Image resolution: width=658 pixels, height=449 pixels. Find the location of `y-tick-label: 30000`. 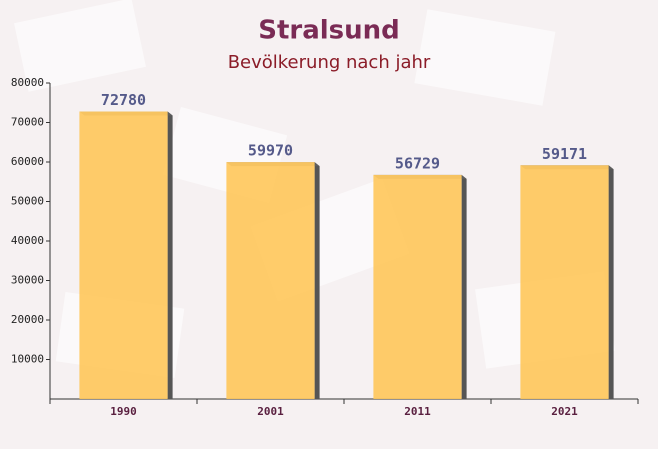

y-tick-label: 30000 is located at coordinates (27, 280).